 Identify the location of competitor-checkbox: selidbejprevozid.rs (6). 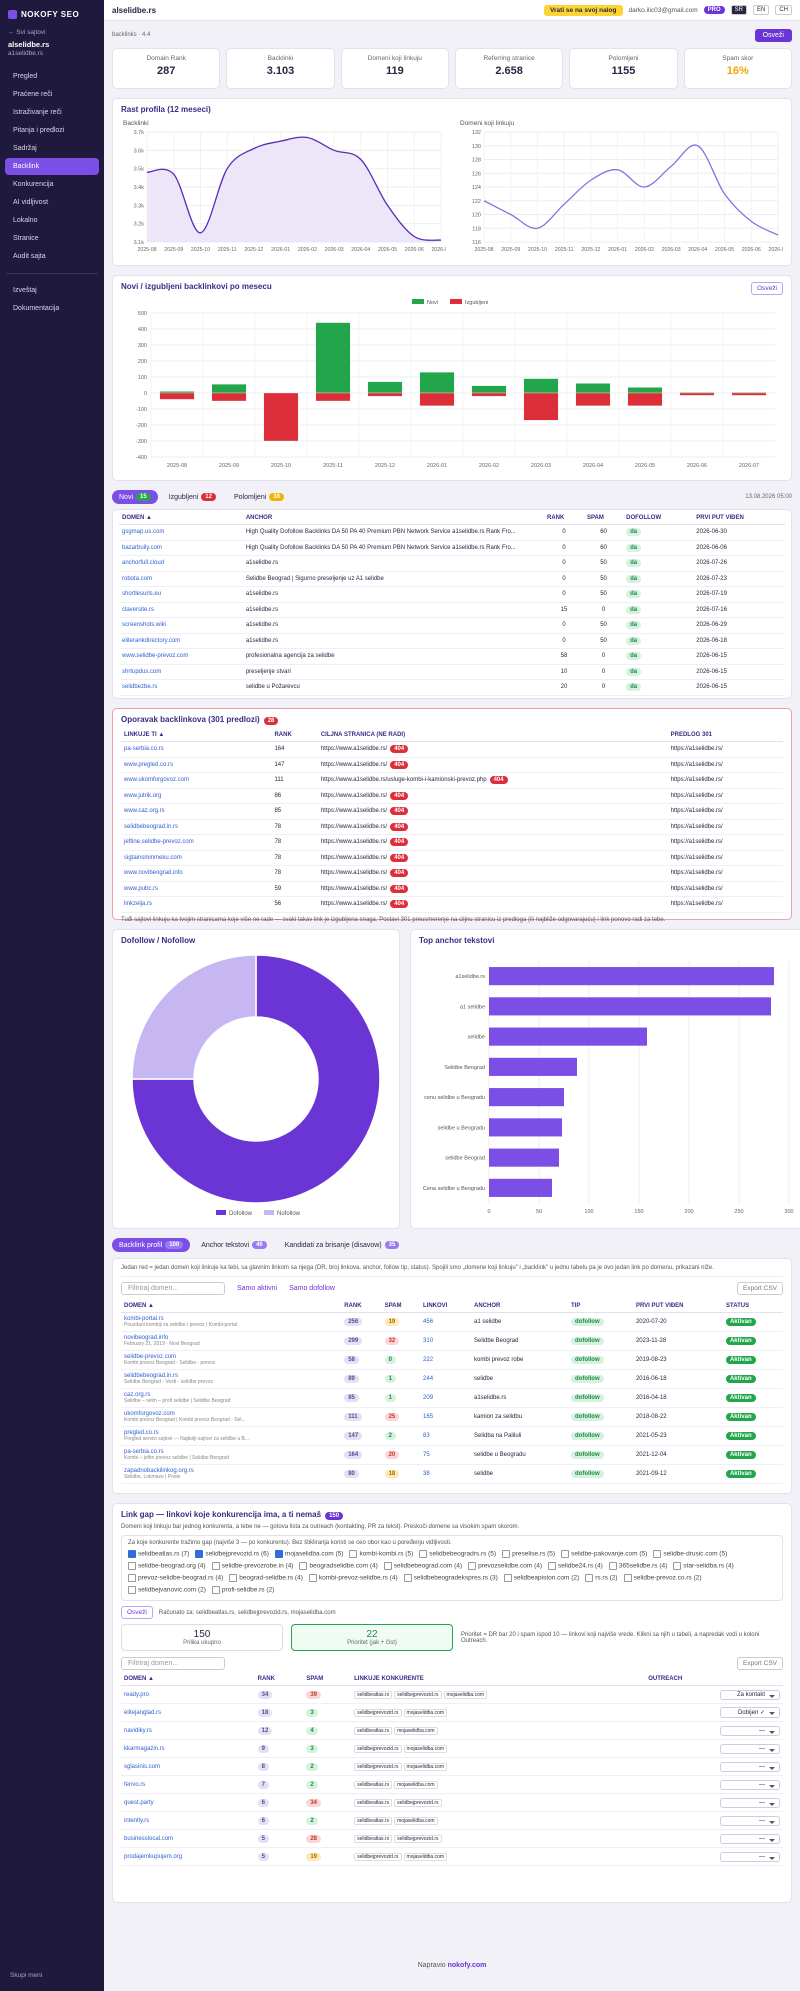
(232, 1554).